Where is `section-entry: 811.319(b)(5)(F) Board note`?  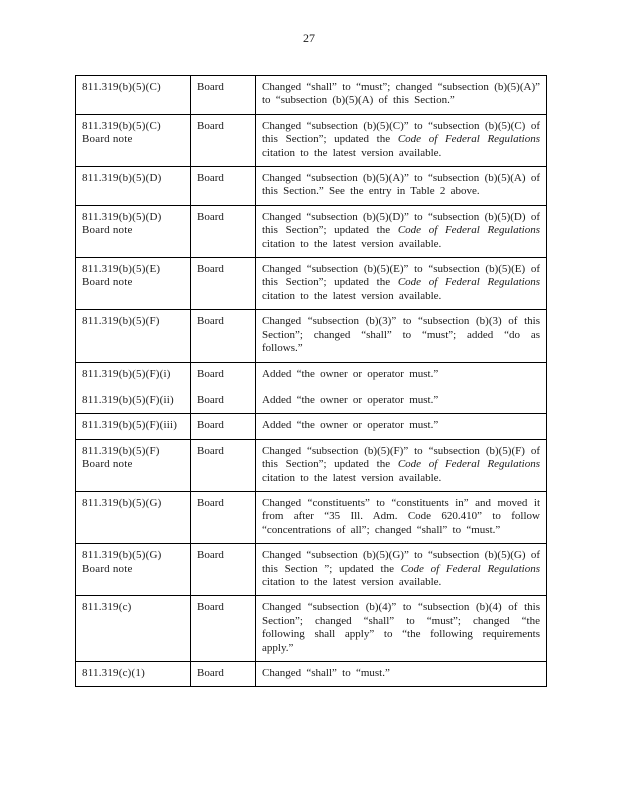 section-entry: 811.319(b)(5)(F) Board note is located at coordinates (133, 458).